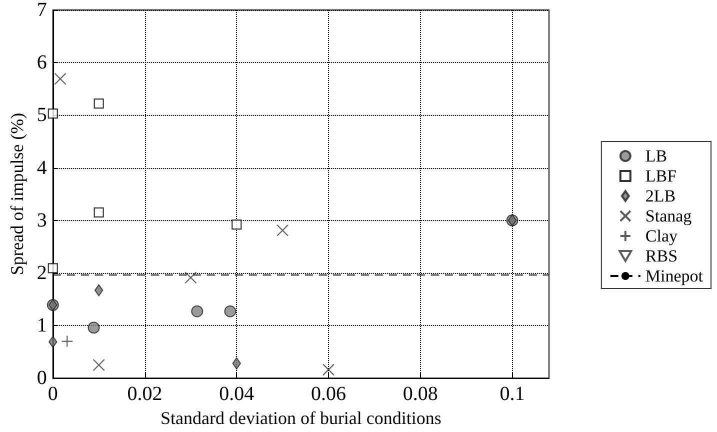  I want to click on y-tick-label: 5, so click(41, 115).